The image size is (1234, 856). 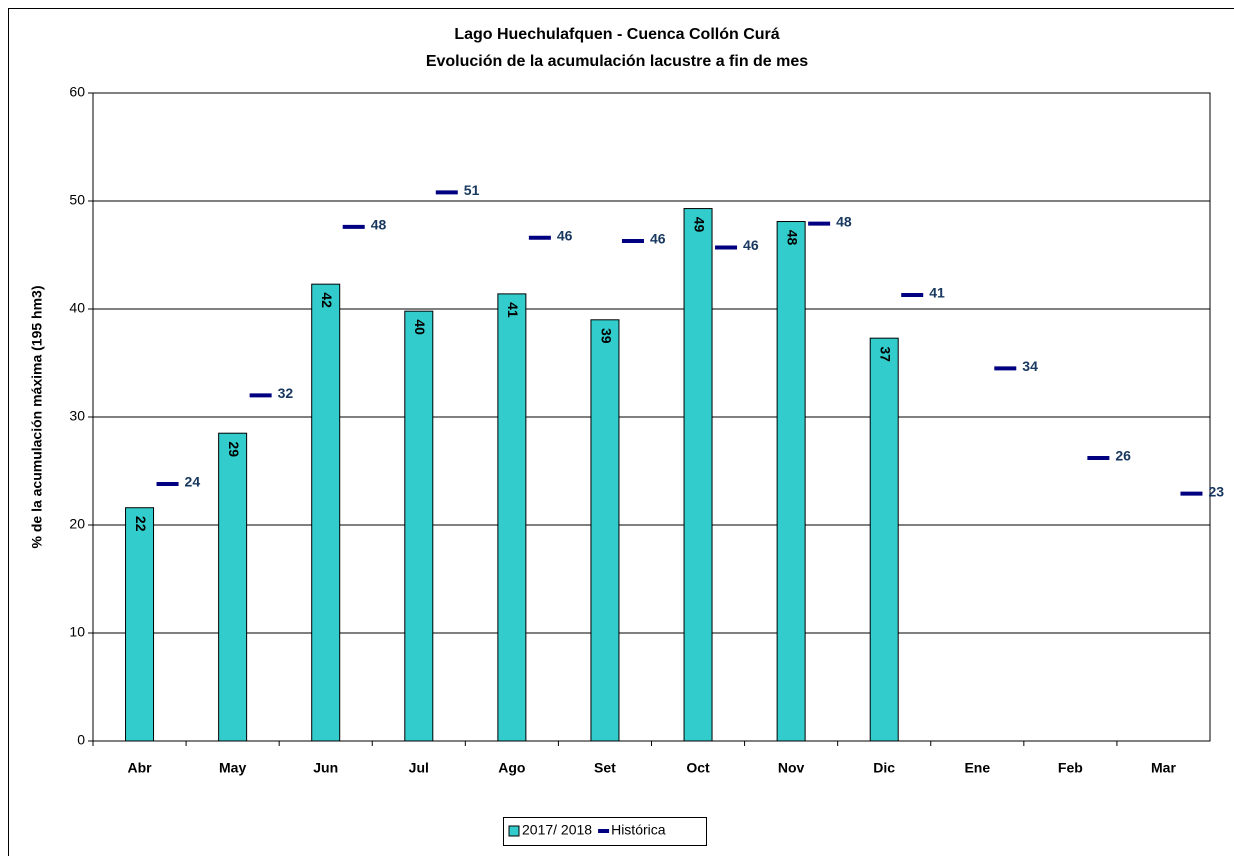 What do you see at coordinates (792, 238) in the screenshot?
I see `bar-value-label: 48` at bounding box center [792, 238].